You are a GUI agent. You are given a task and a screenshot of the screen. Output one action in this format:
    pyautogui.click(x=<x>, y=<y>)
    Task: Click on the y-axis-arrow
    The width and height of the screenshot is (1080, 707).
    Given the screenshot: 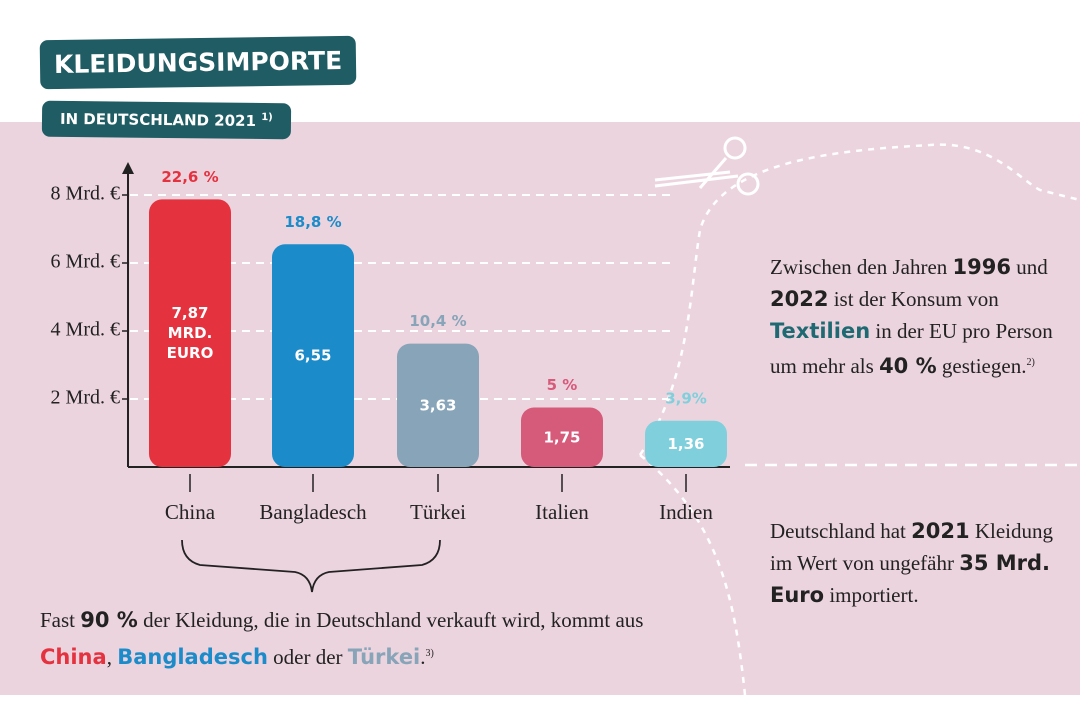 What is the action you would take?
    pyautogui.click(x=128, y=168)
    